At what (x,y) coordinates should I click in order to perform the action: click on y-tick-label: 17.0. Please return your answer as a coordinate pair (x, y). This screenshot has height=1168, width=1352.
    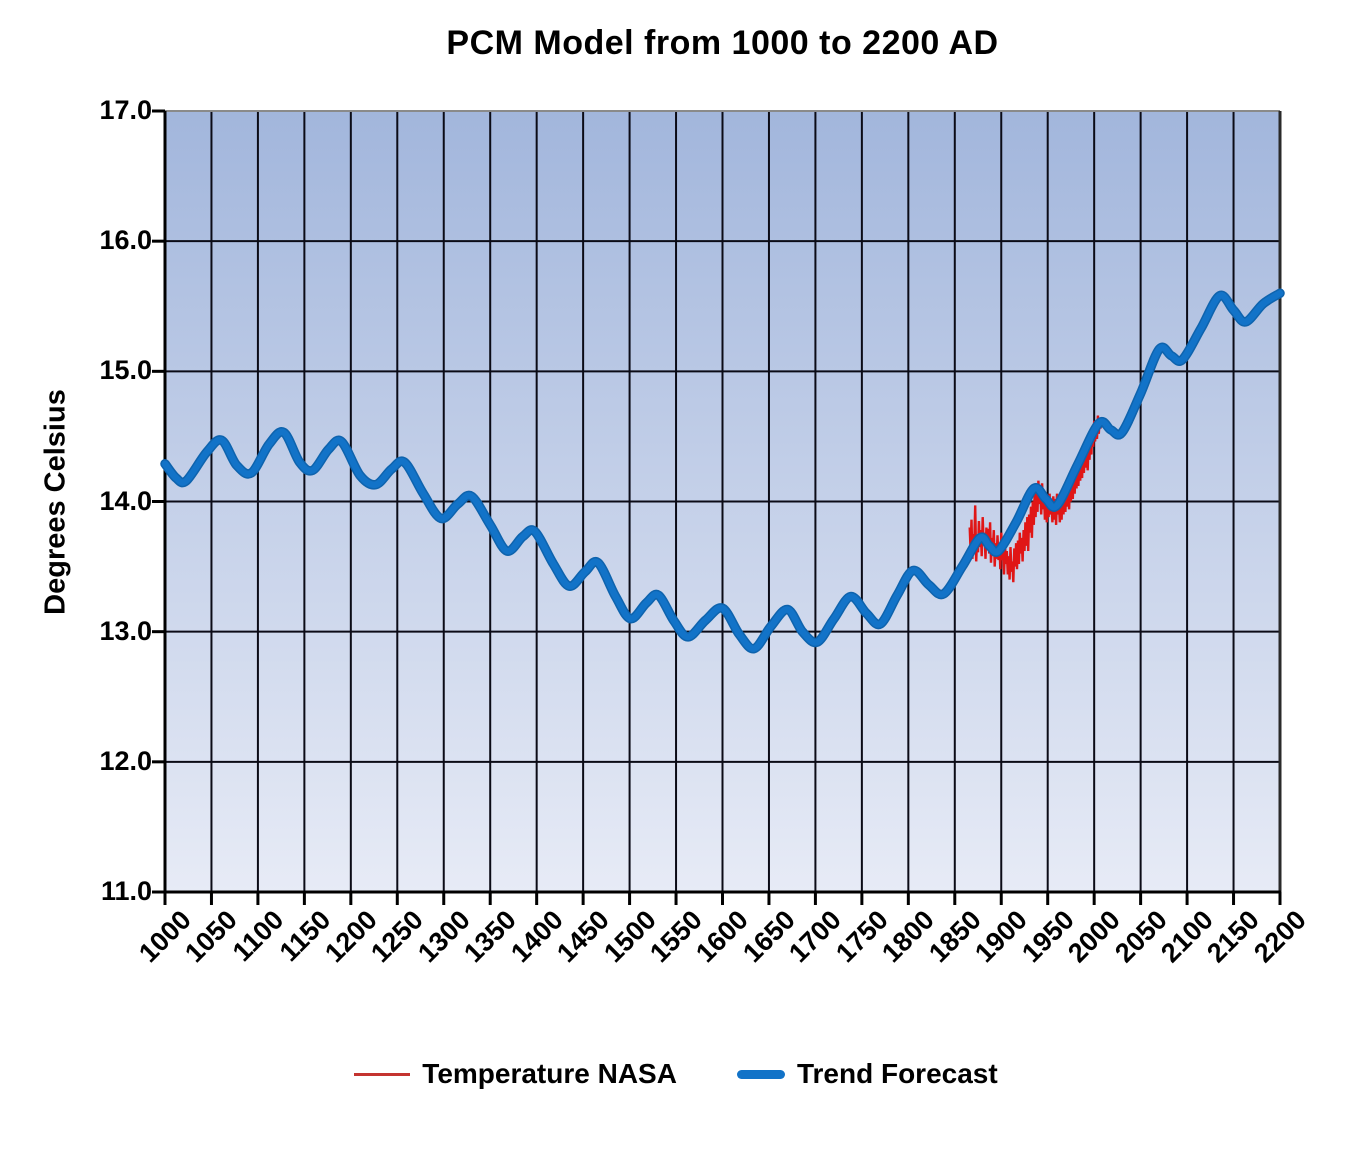
    Looking at the image, I should click on (125, 110).